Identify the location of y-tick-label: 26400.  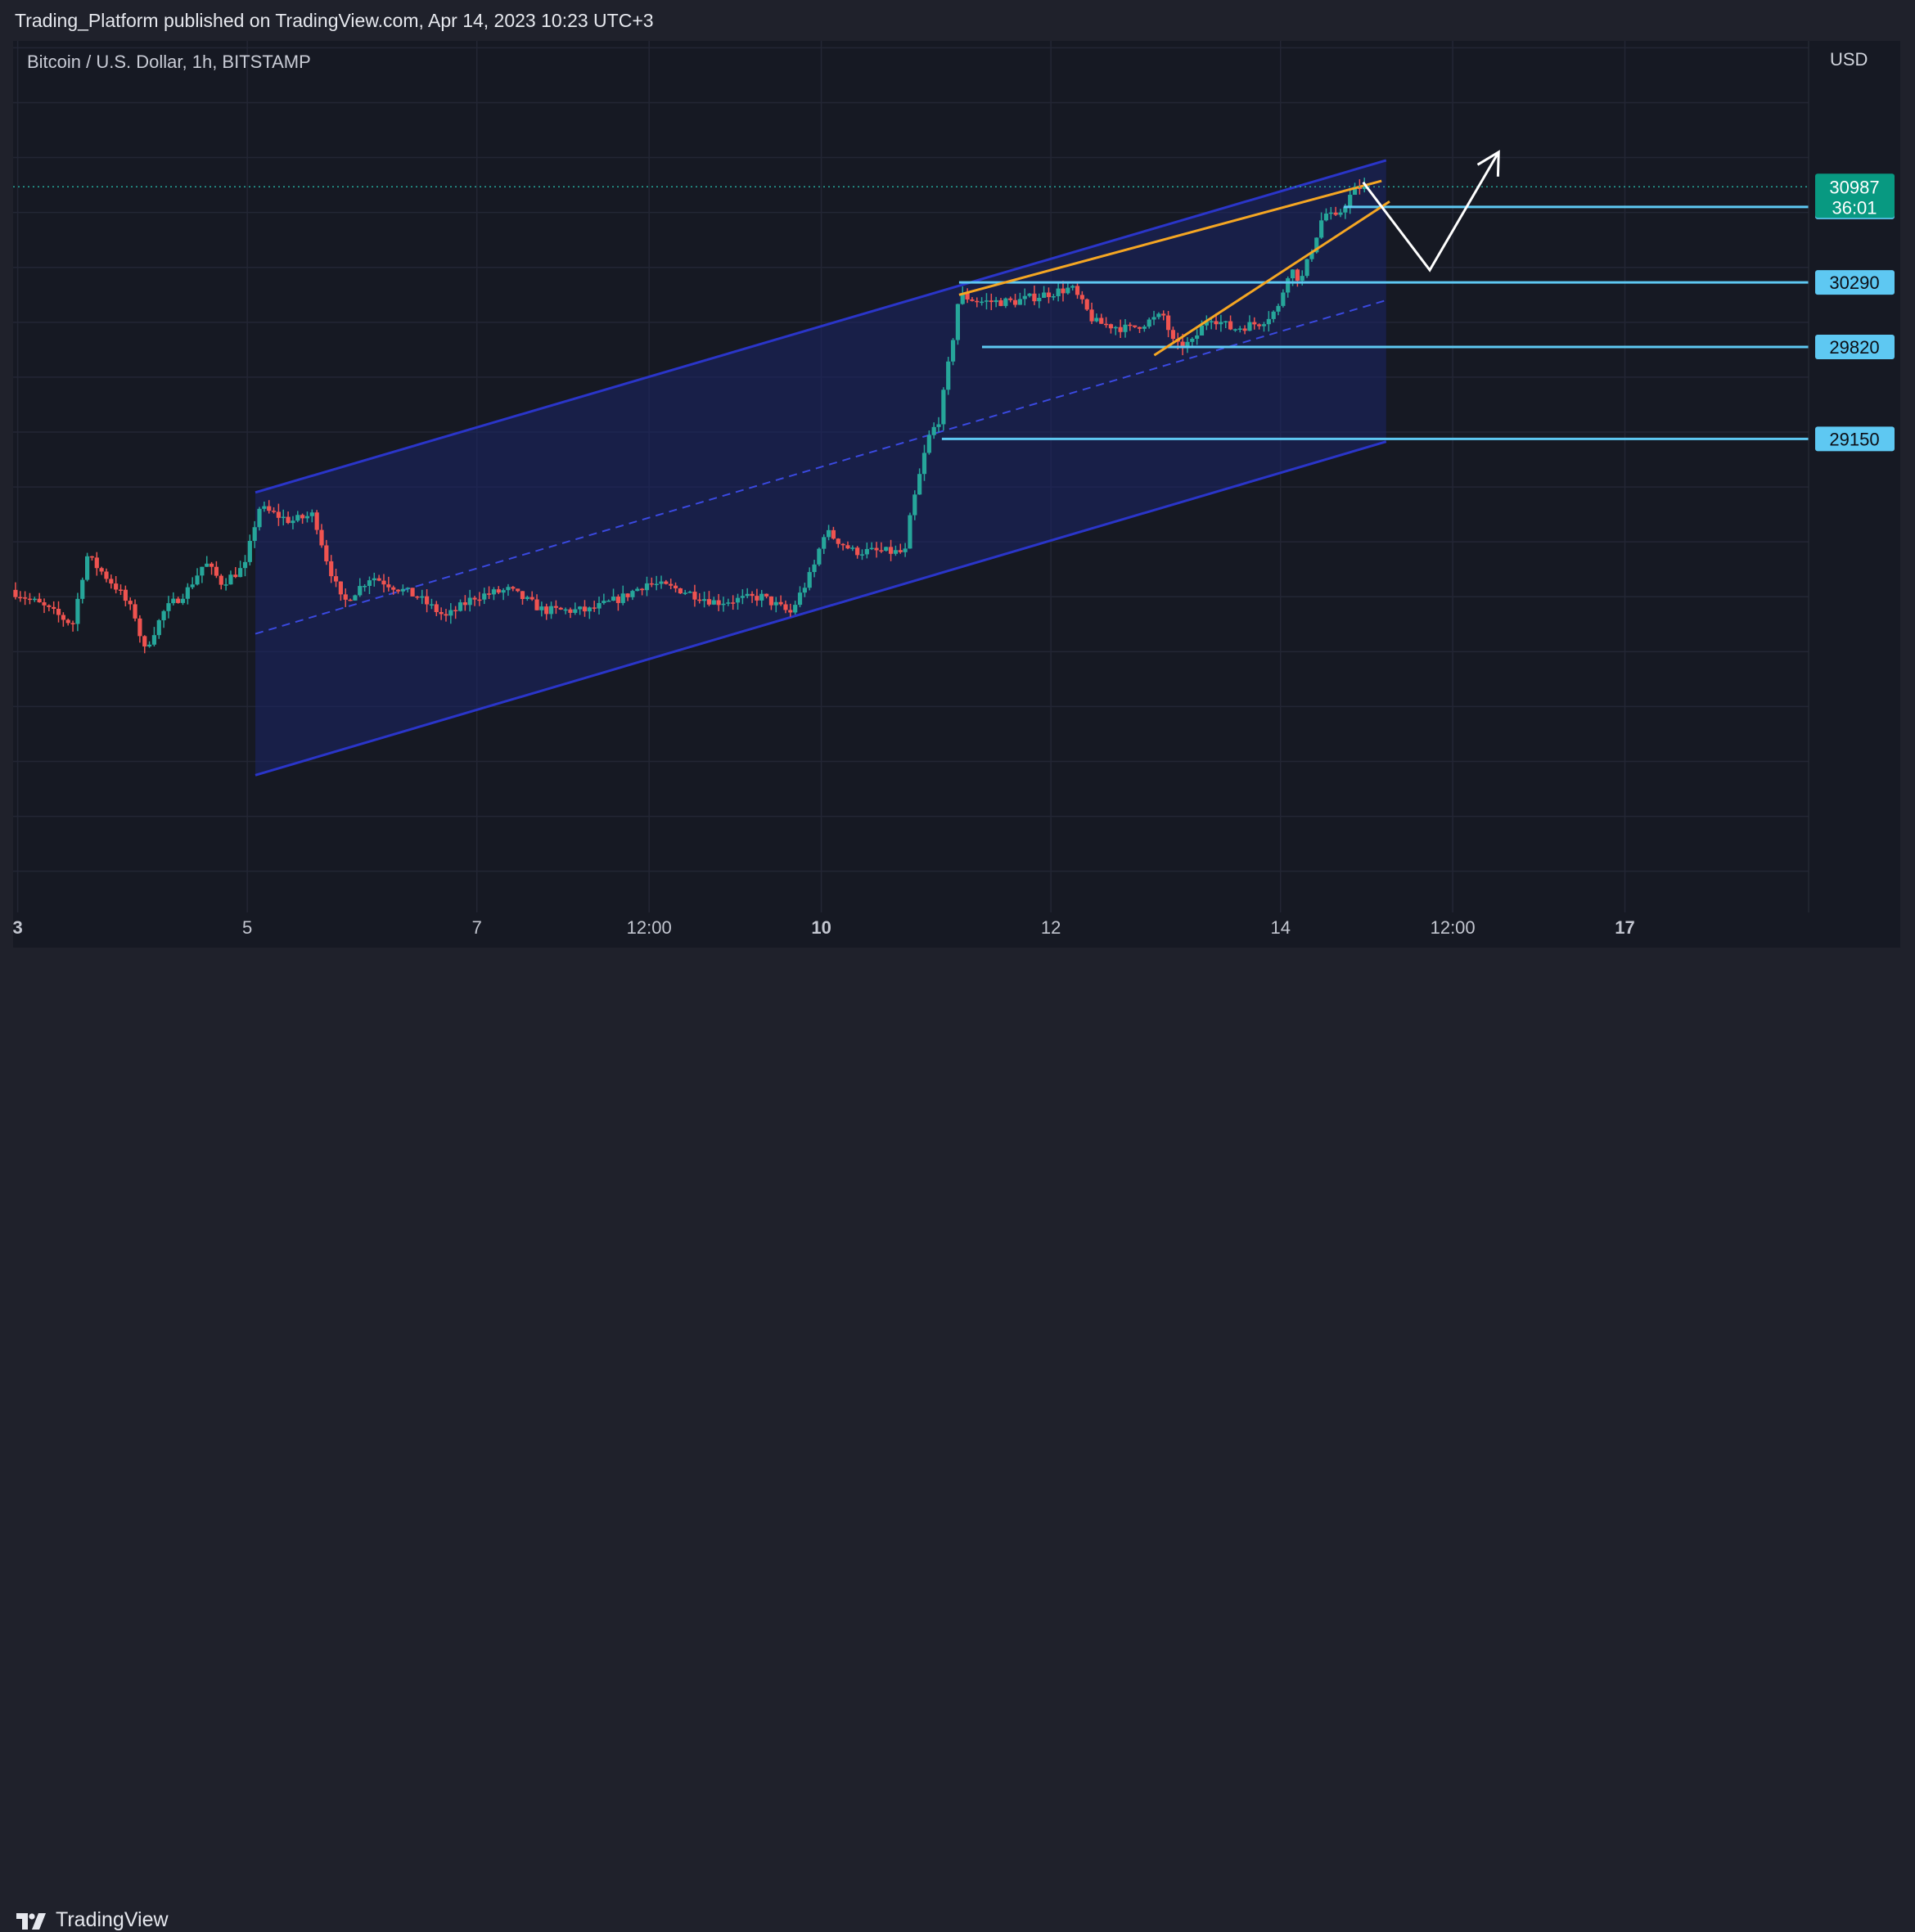
(1860, 817).